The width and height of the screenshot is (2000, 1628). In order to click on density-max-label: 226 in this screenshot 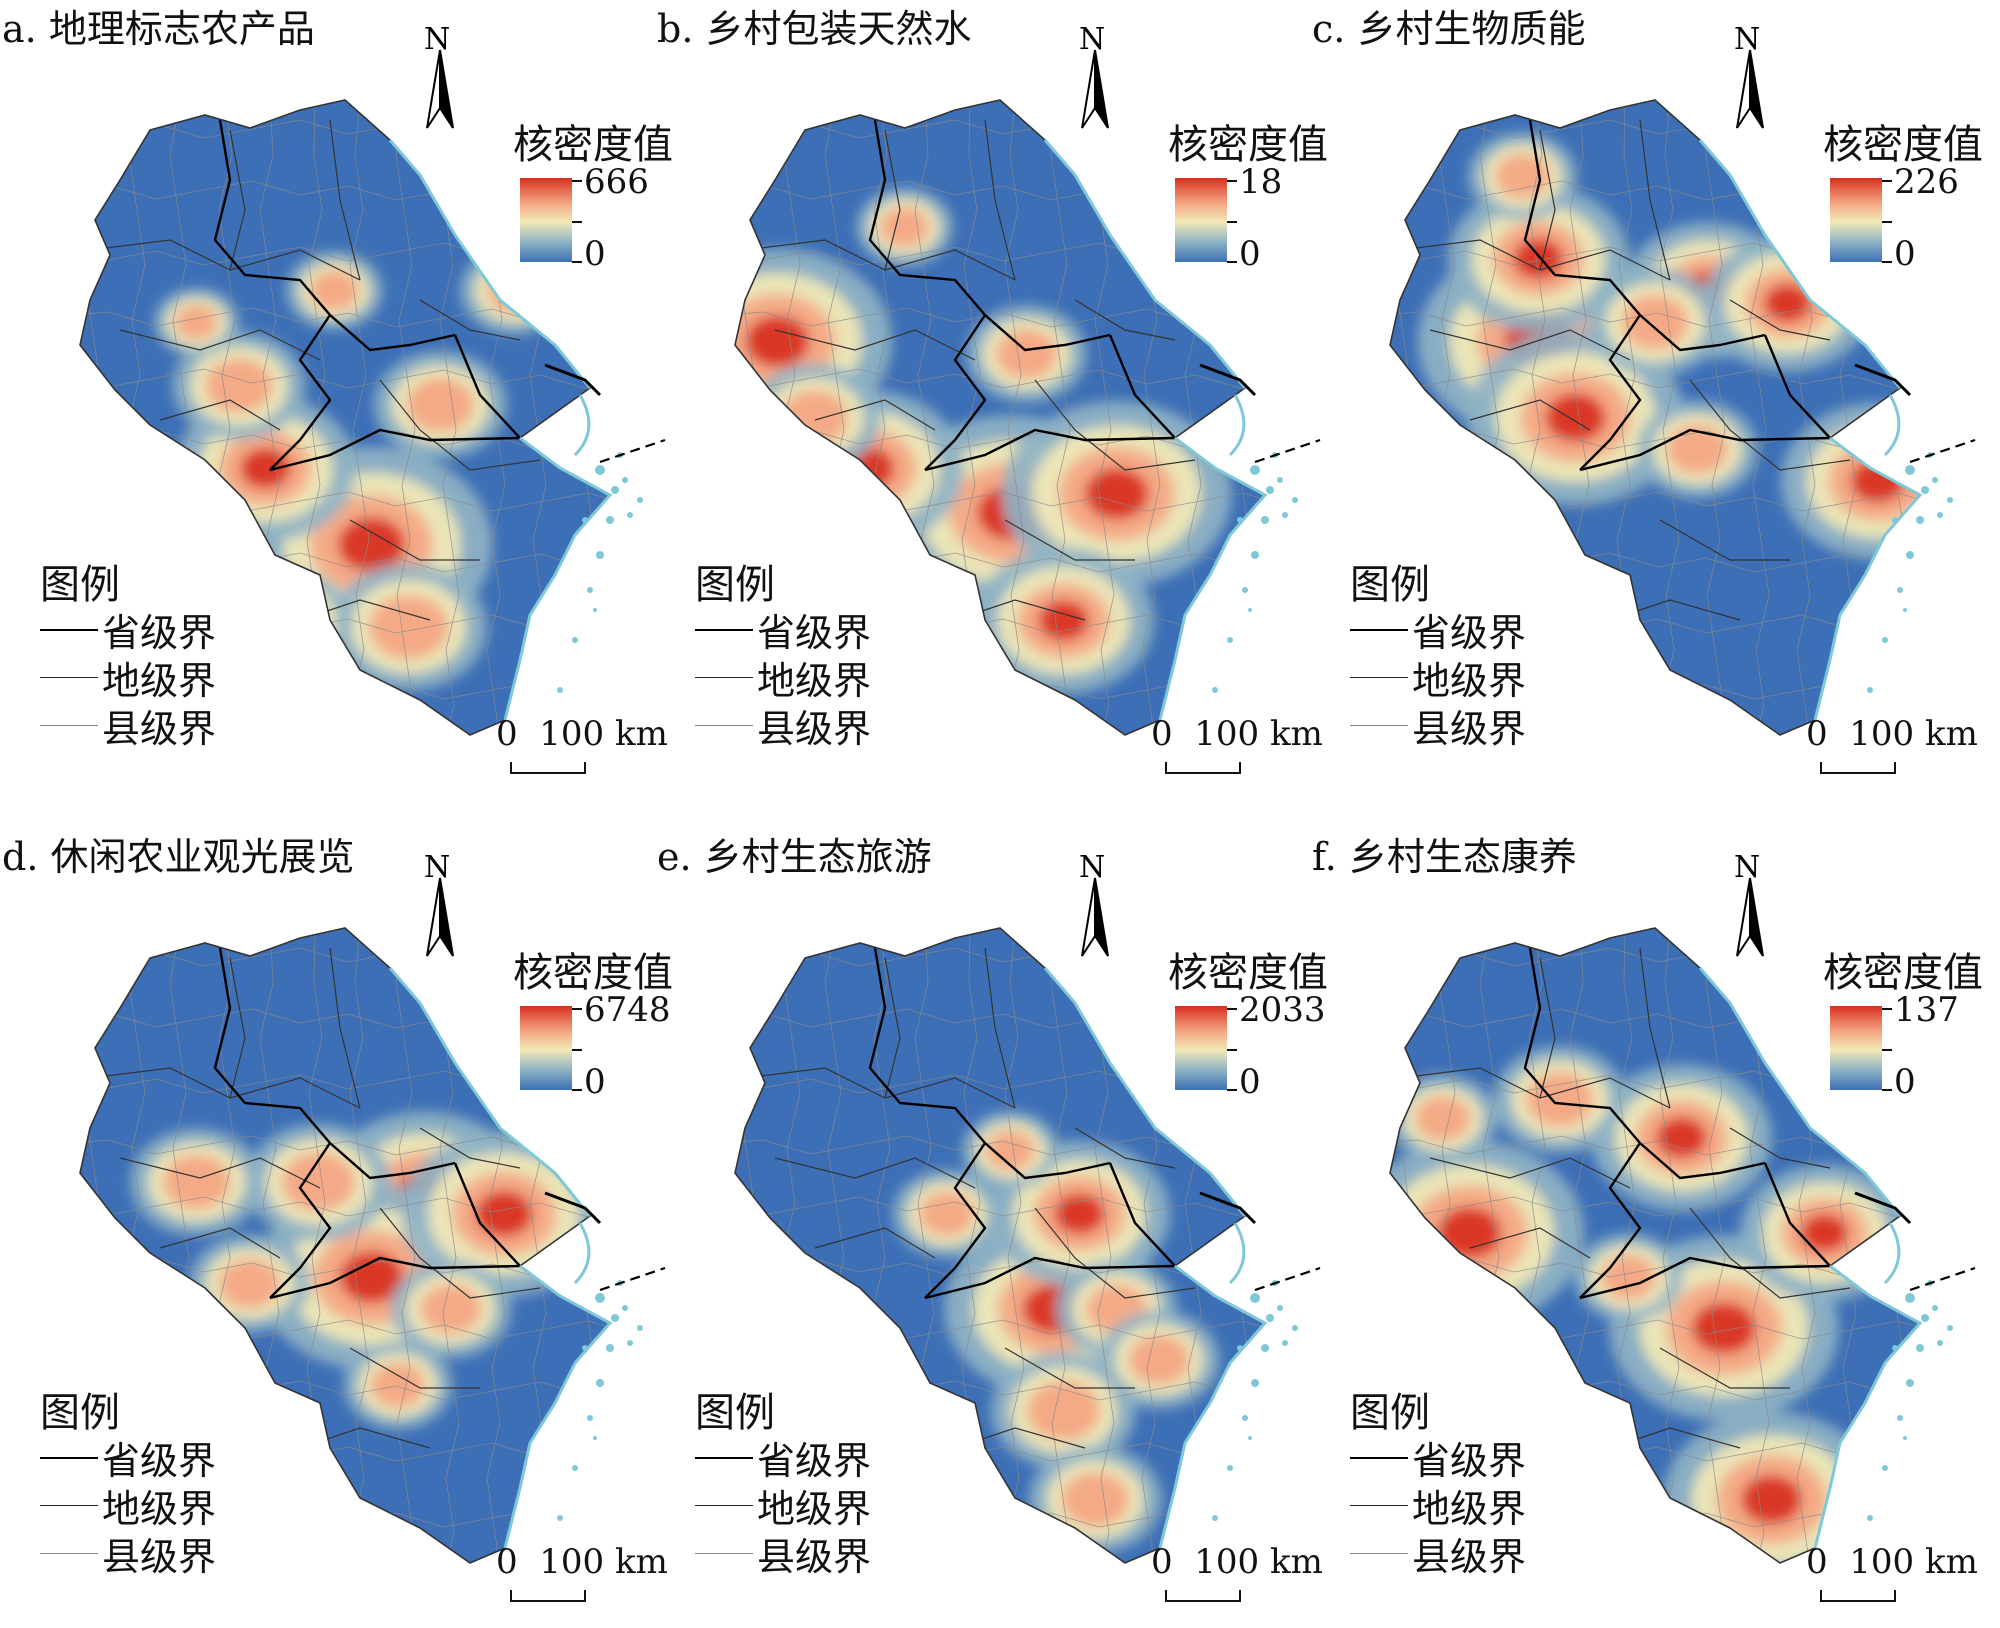, I will do `click(1926, 182)`.